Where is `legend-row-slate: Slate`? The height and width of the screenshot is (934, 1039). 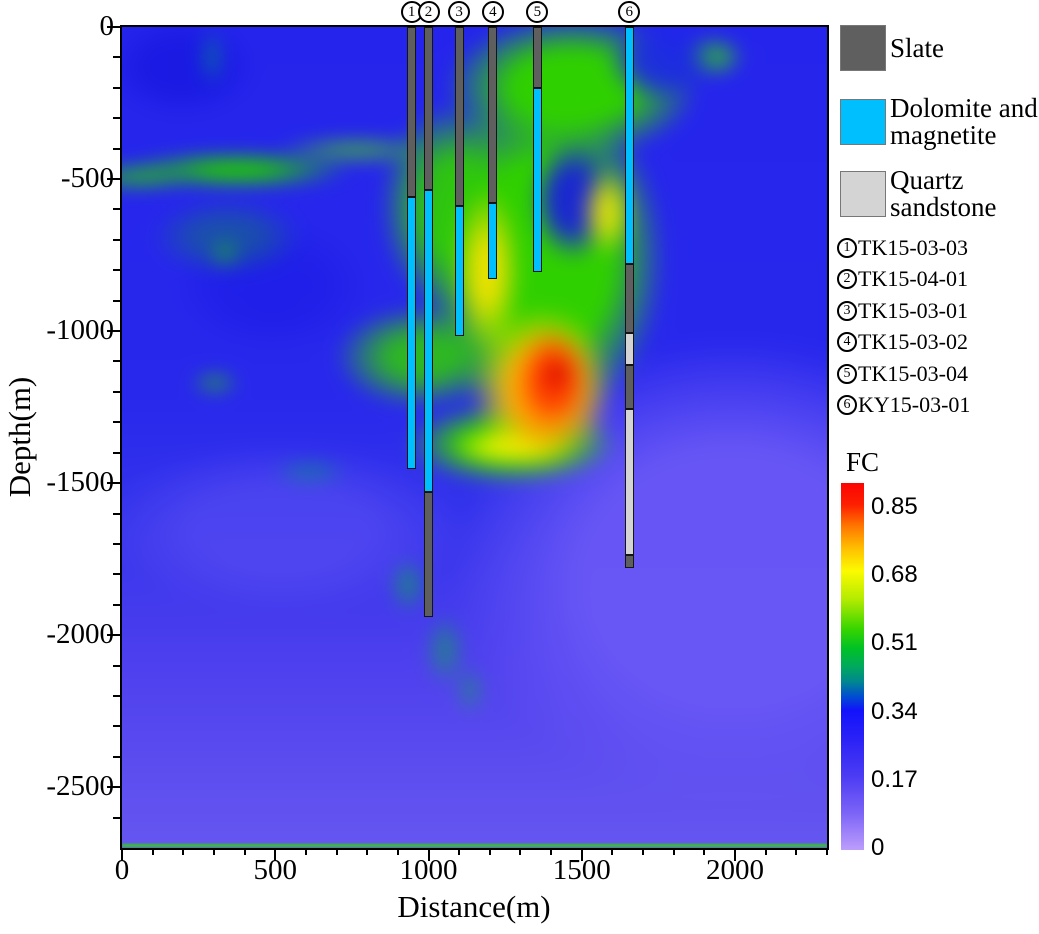 legend-row-slate: Slate is located at coordinates (892, 48).